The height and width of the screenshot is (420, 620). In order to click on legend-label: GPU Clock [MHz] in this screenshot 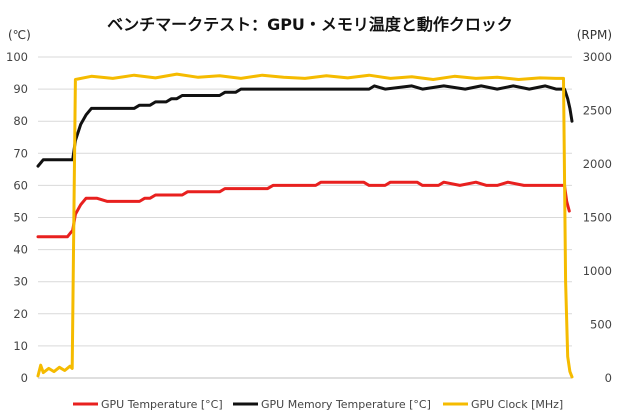, I will do `click(517, 404)`.